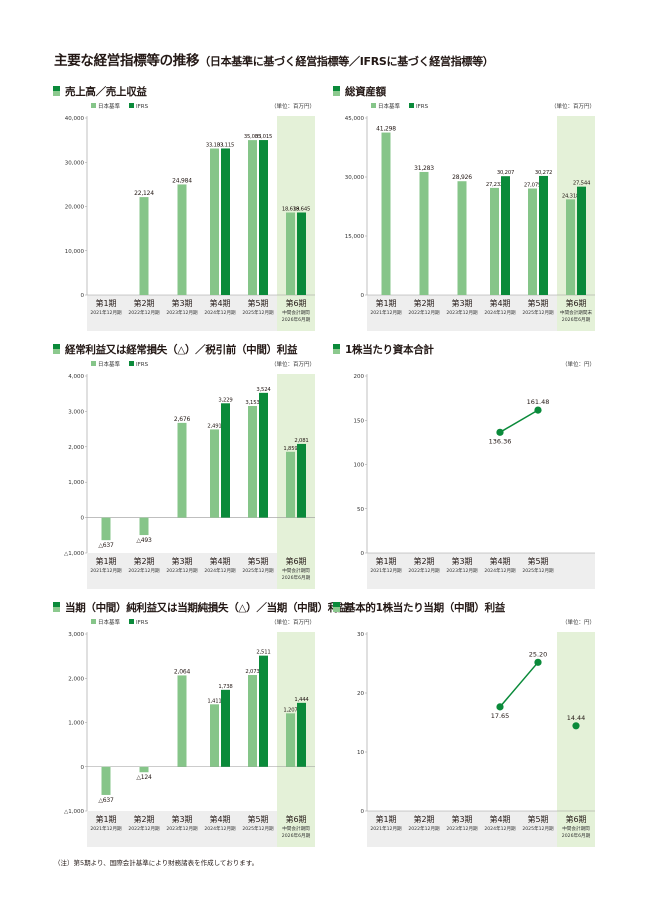  What do you see at coordinates (543, 173) in the screenshot?
I see `data-label: 30,272` at bounding box center [543, 173].